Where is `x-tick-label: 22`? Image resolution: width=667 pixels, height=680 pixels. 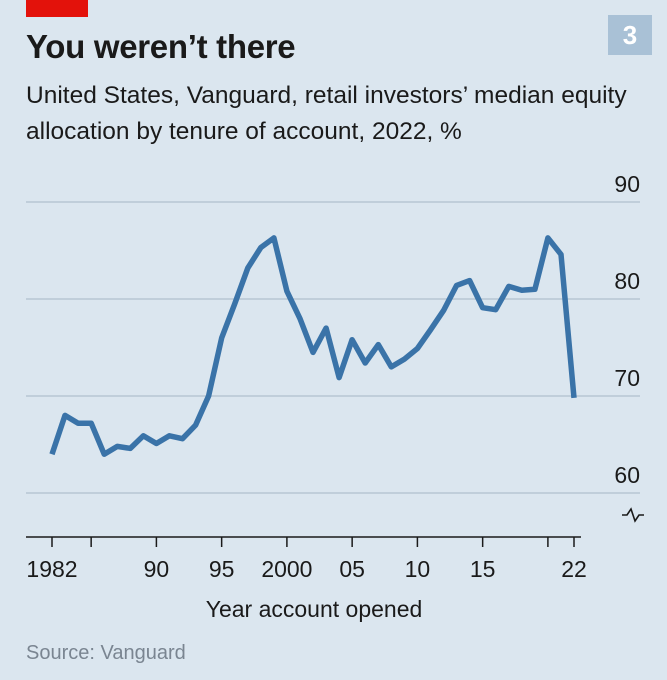
x-tick-label: 22 is located at coordinates (574, 569).